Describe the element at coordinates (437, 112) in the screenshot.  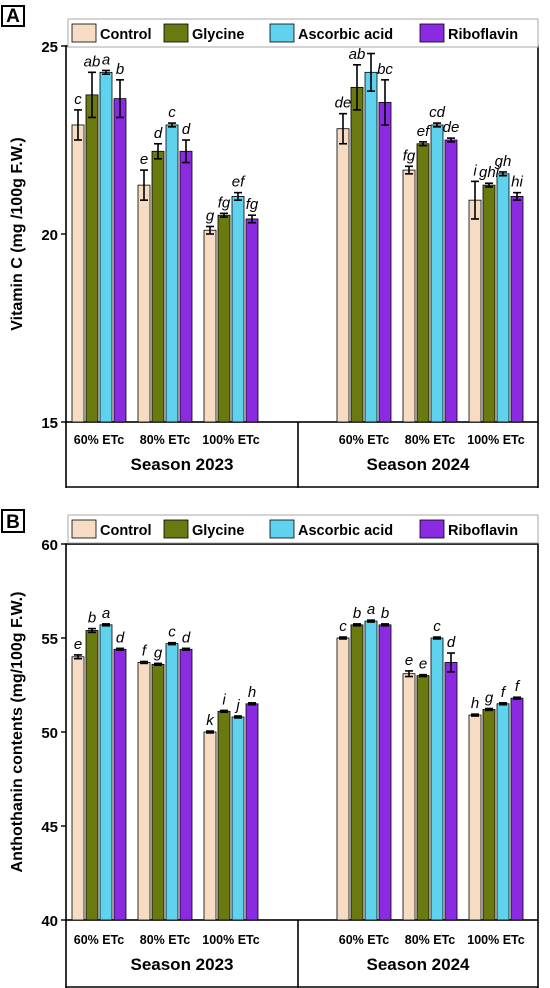
I see `significance-letter: cd` at that location.